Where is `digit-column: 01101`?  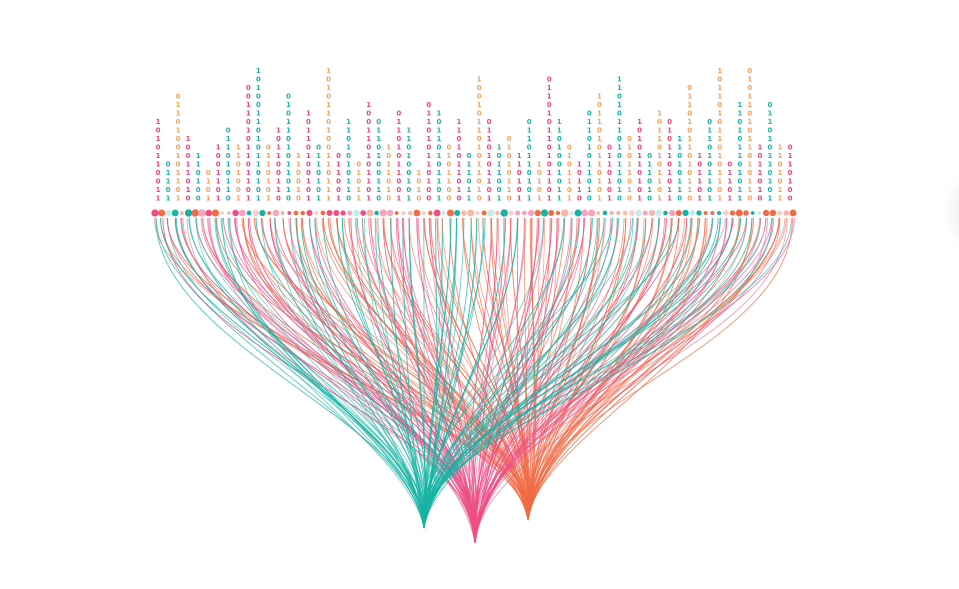
digit-column: 01101 is located at coordinates (168, 182).